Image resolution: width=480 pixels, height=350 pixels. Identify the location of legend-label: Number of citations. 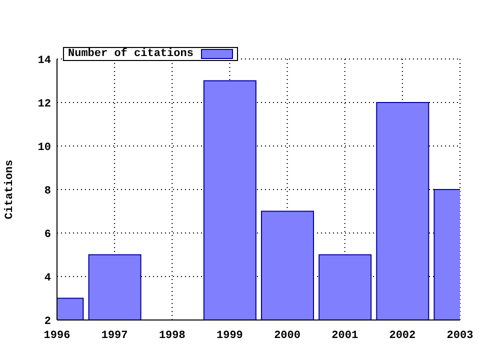
(131, 54).